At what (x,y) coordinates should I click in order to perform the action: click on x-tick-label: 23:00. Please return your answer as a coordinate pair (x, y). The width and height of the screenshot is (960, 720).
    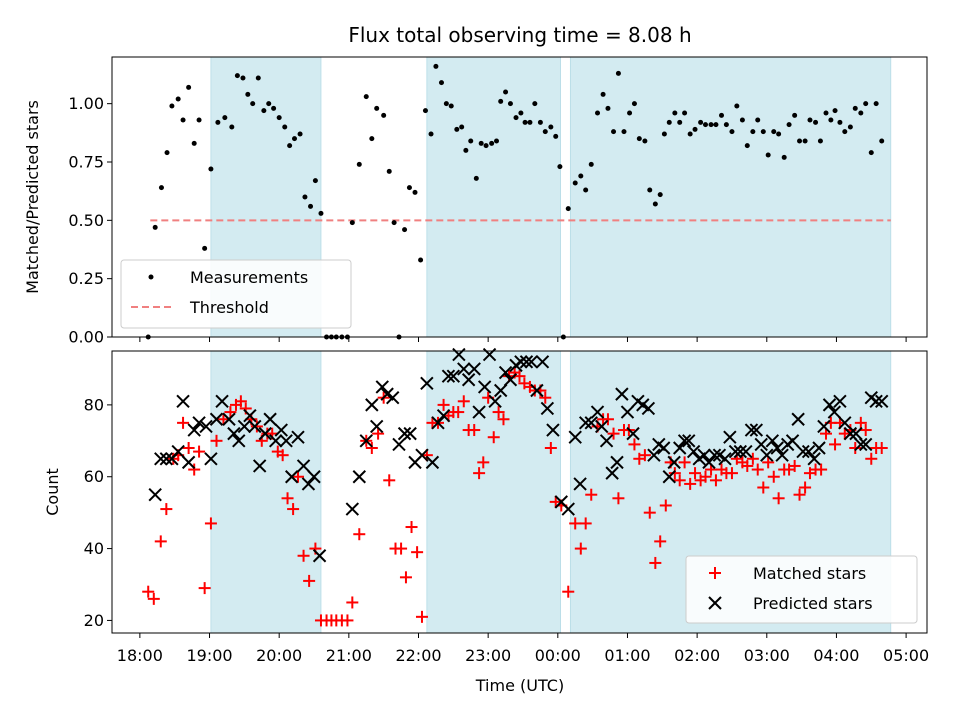
    Looking at the image, I should click on (488, 655).